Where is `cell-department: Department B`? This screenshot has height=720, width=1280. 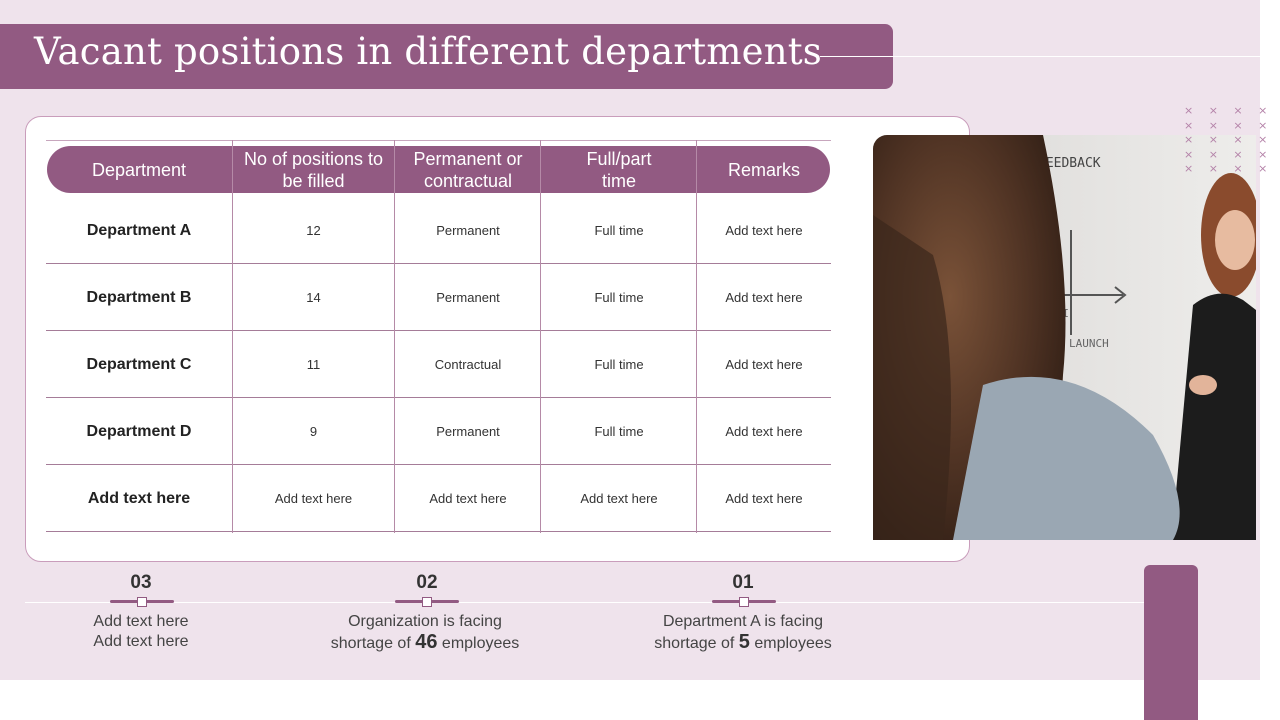 cell-department: Department B is located at coordinates (139, 297).